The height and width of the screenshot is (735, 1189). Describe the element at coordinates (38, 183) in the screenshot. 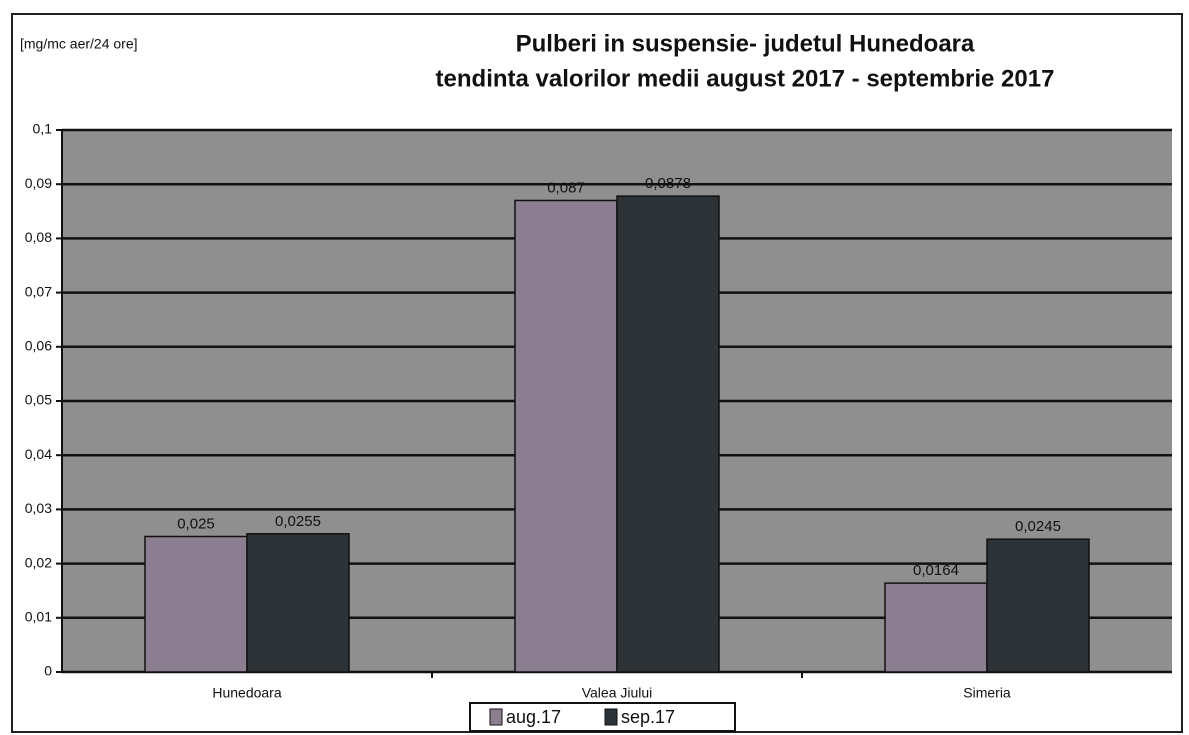

I see `y-tick-label: 0,09` at that location.